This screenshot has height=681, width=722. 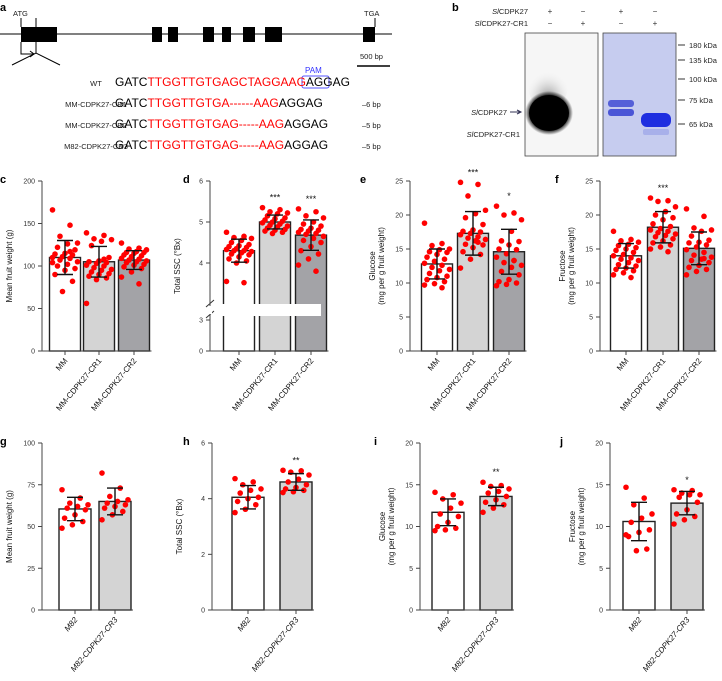 I want to click on significance-label: ***, so click(x=473, y=172).